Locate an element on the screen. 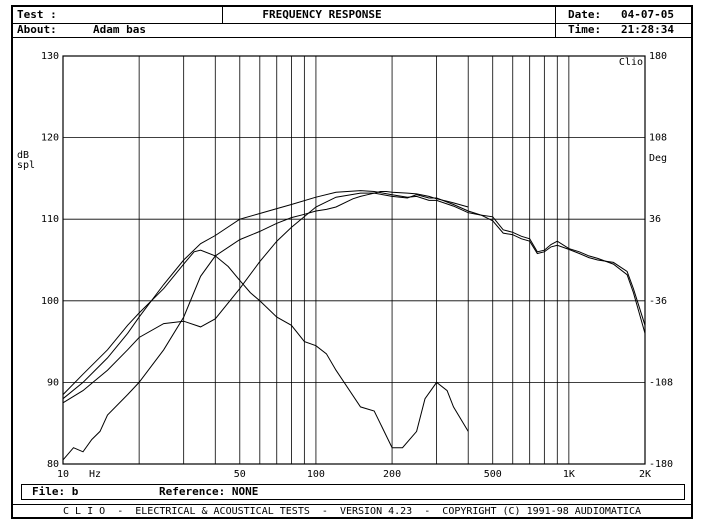 This screenshot has height=527, width=705. y-tick-label: 80 is located at coordinates (53, 464).